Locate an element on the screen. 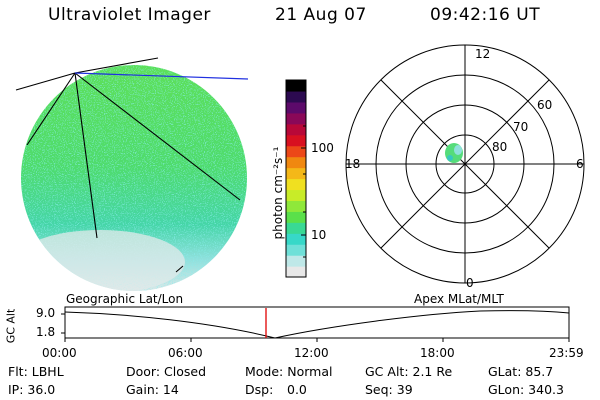 The width and height of the screenshot is (600, 400). observation-date: 21 Aug 07 is located at coordinates (321, 15).